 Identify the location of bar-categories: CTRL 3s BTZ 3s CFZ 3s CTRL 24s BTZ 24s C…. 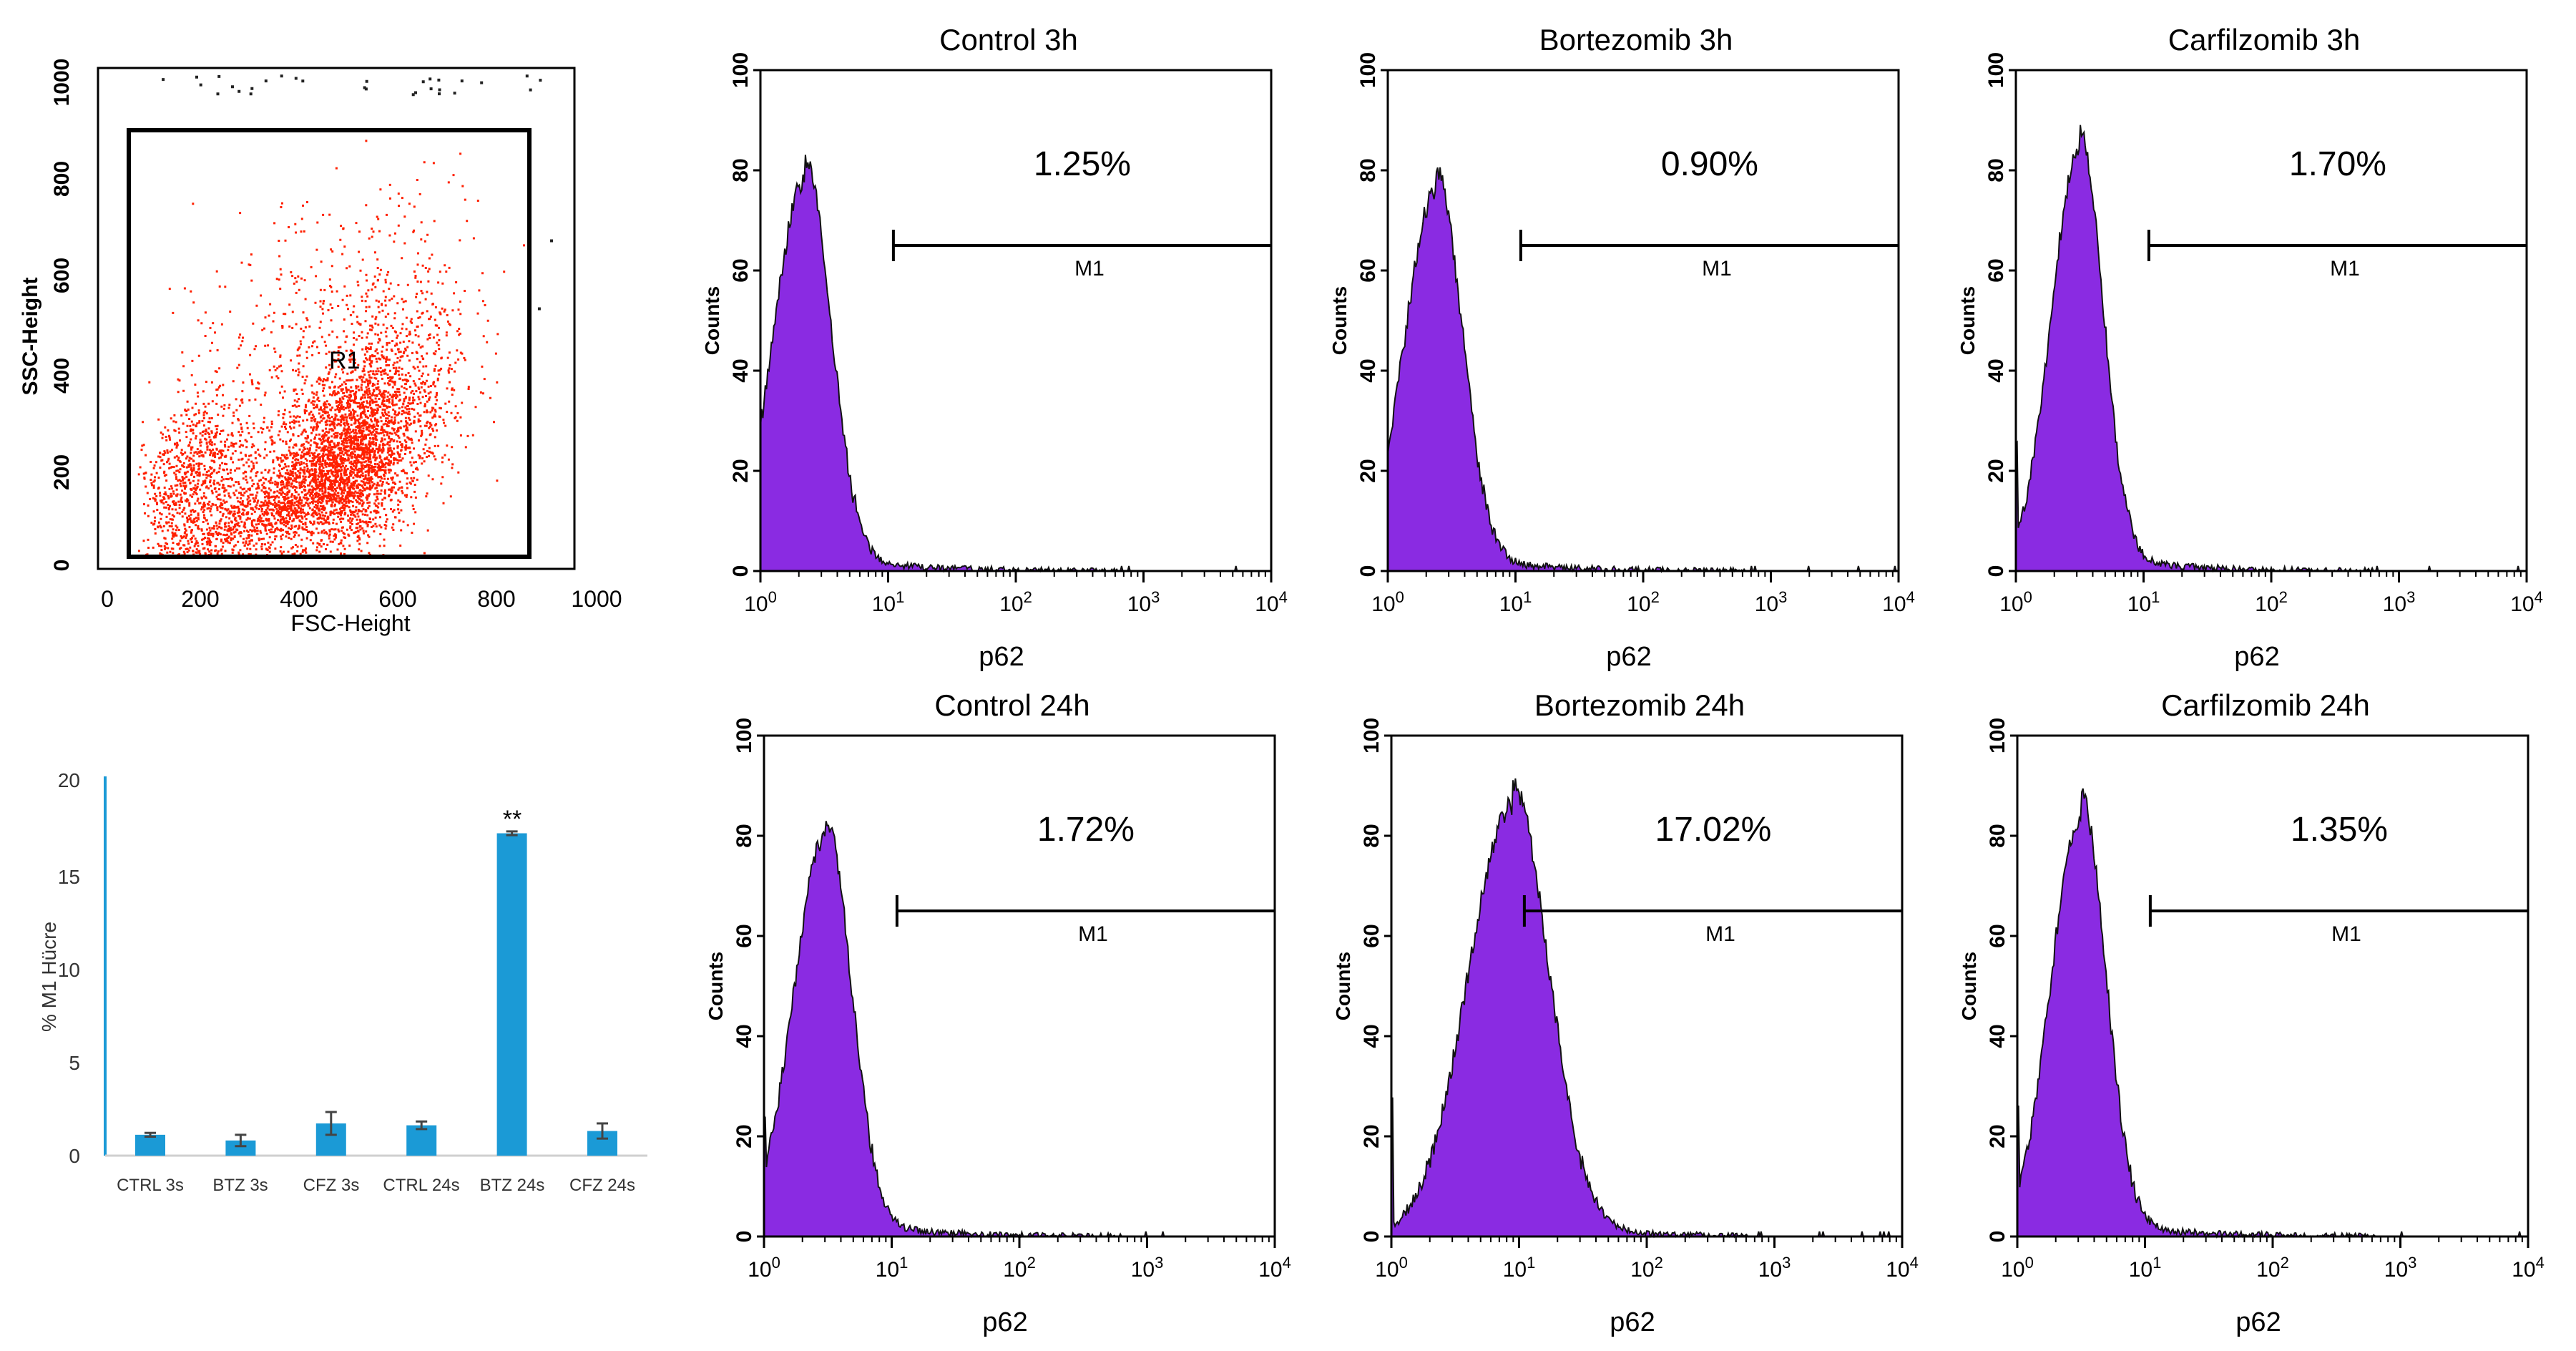
(376, 1185).